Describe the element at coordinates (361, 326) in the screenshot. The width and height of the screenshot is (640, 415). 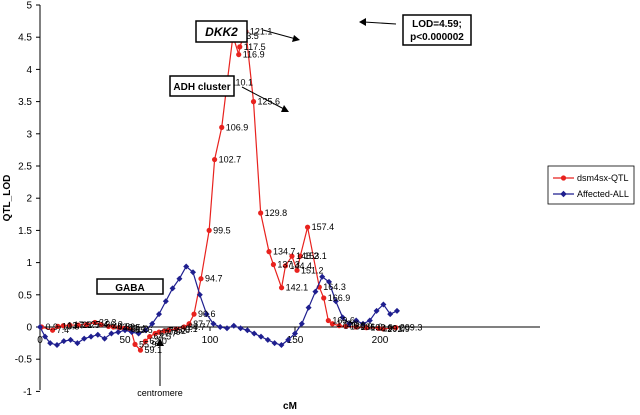
I see `data-label: 180.0` at that location.